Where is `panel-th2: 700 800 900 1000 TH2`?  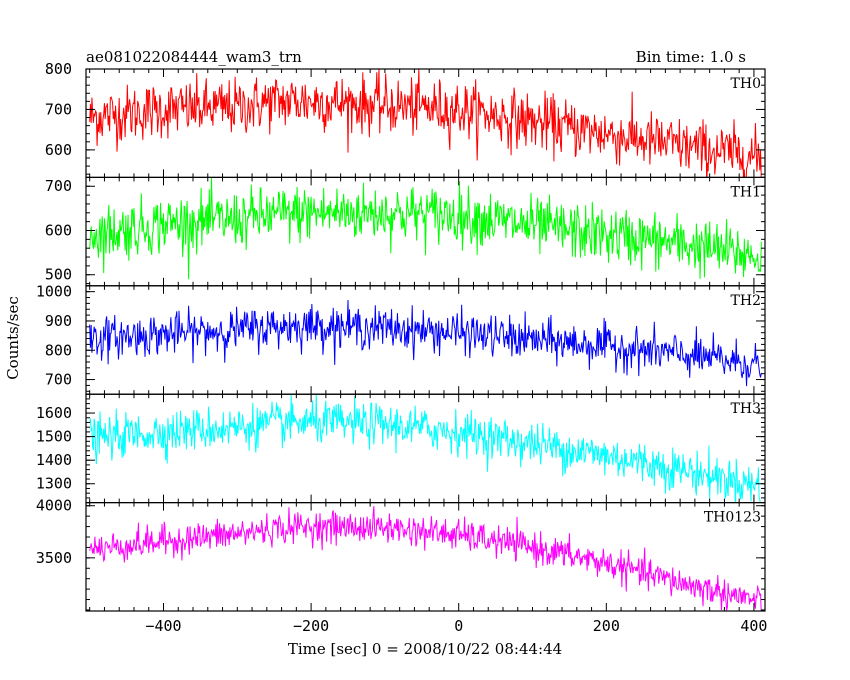 panel-th2: 700 800 900 1000 TH2 is located at coordinates (401, 339).